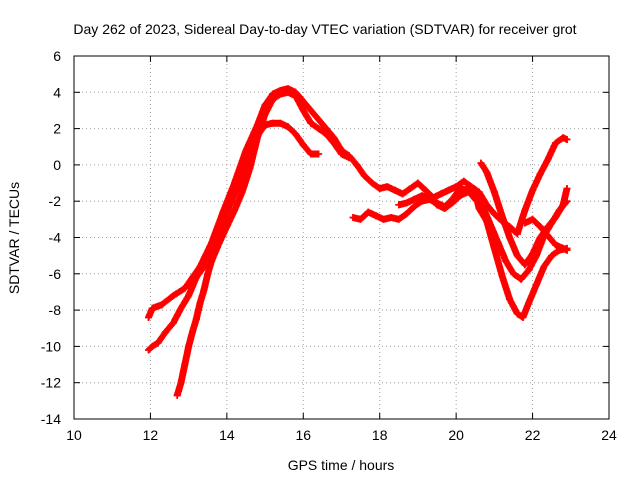 Image resolution: width=640 pixels, height=480 pixels. Describe the element at coordinates (456, 435) in the screenshot. I see `x-tick-label: 20` at that location.